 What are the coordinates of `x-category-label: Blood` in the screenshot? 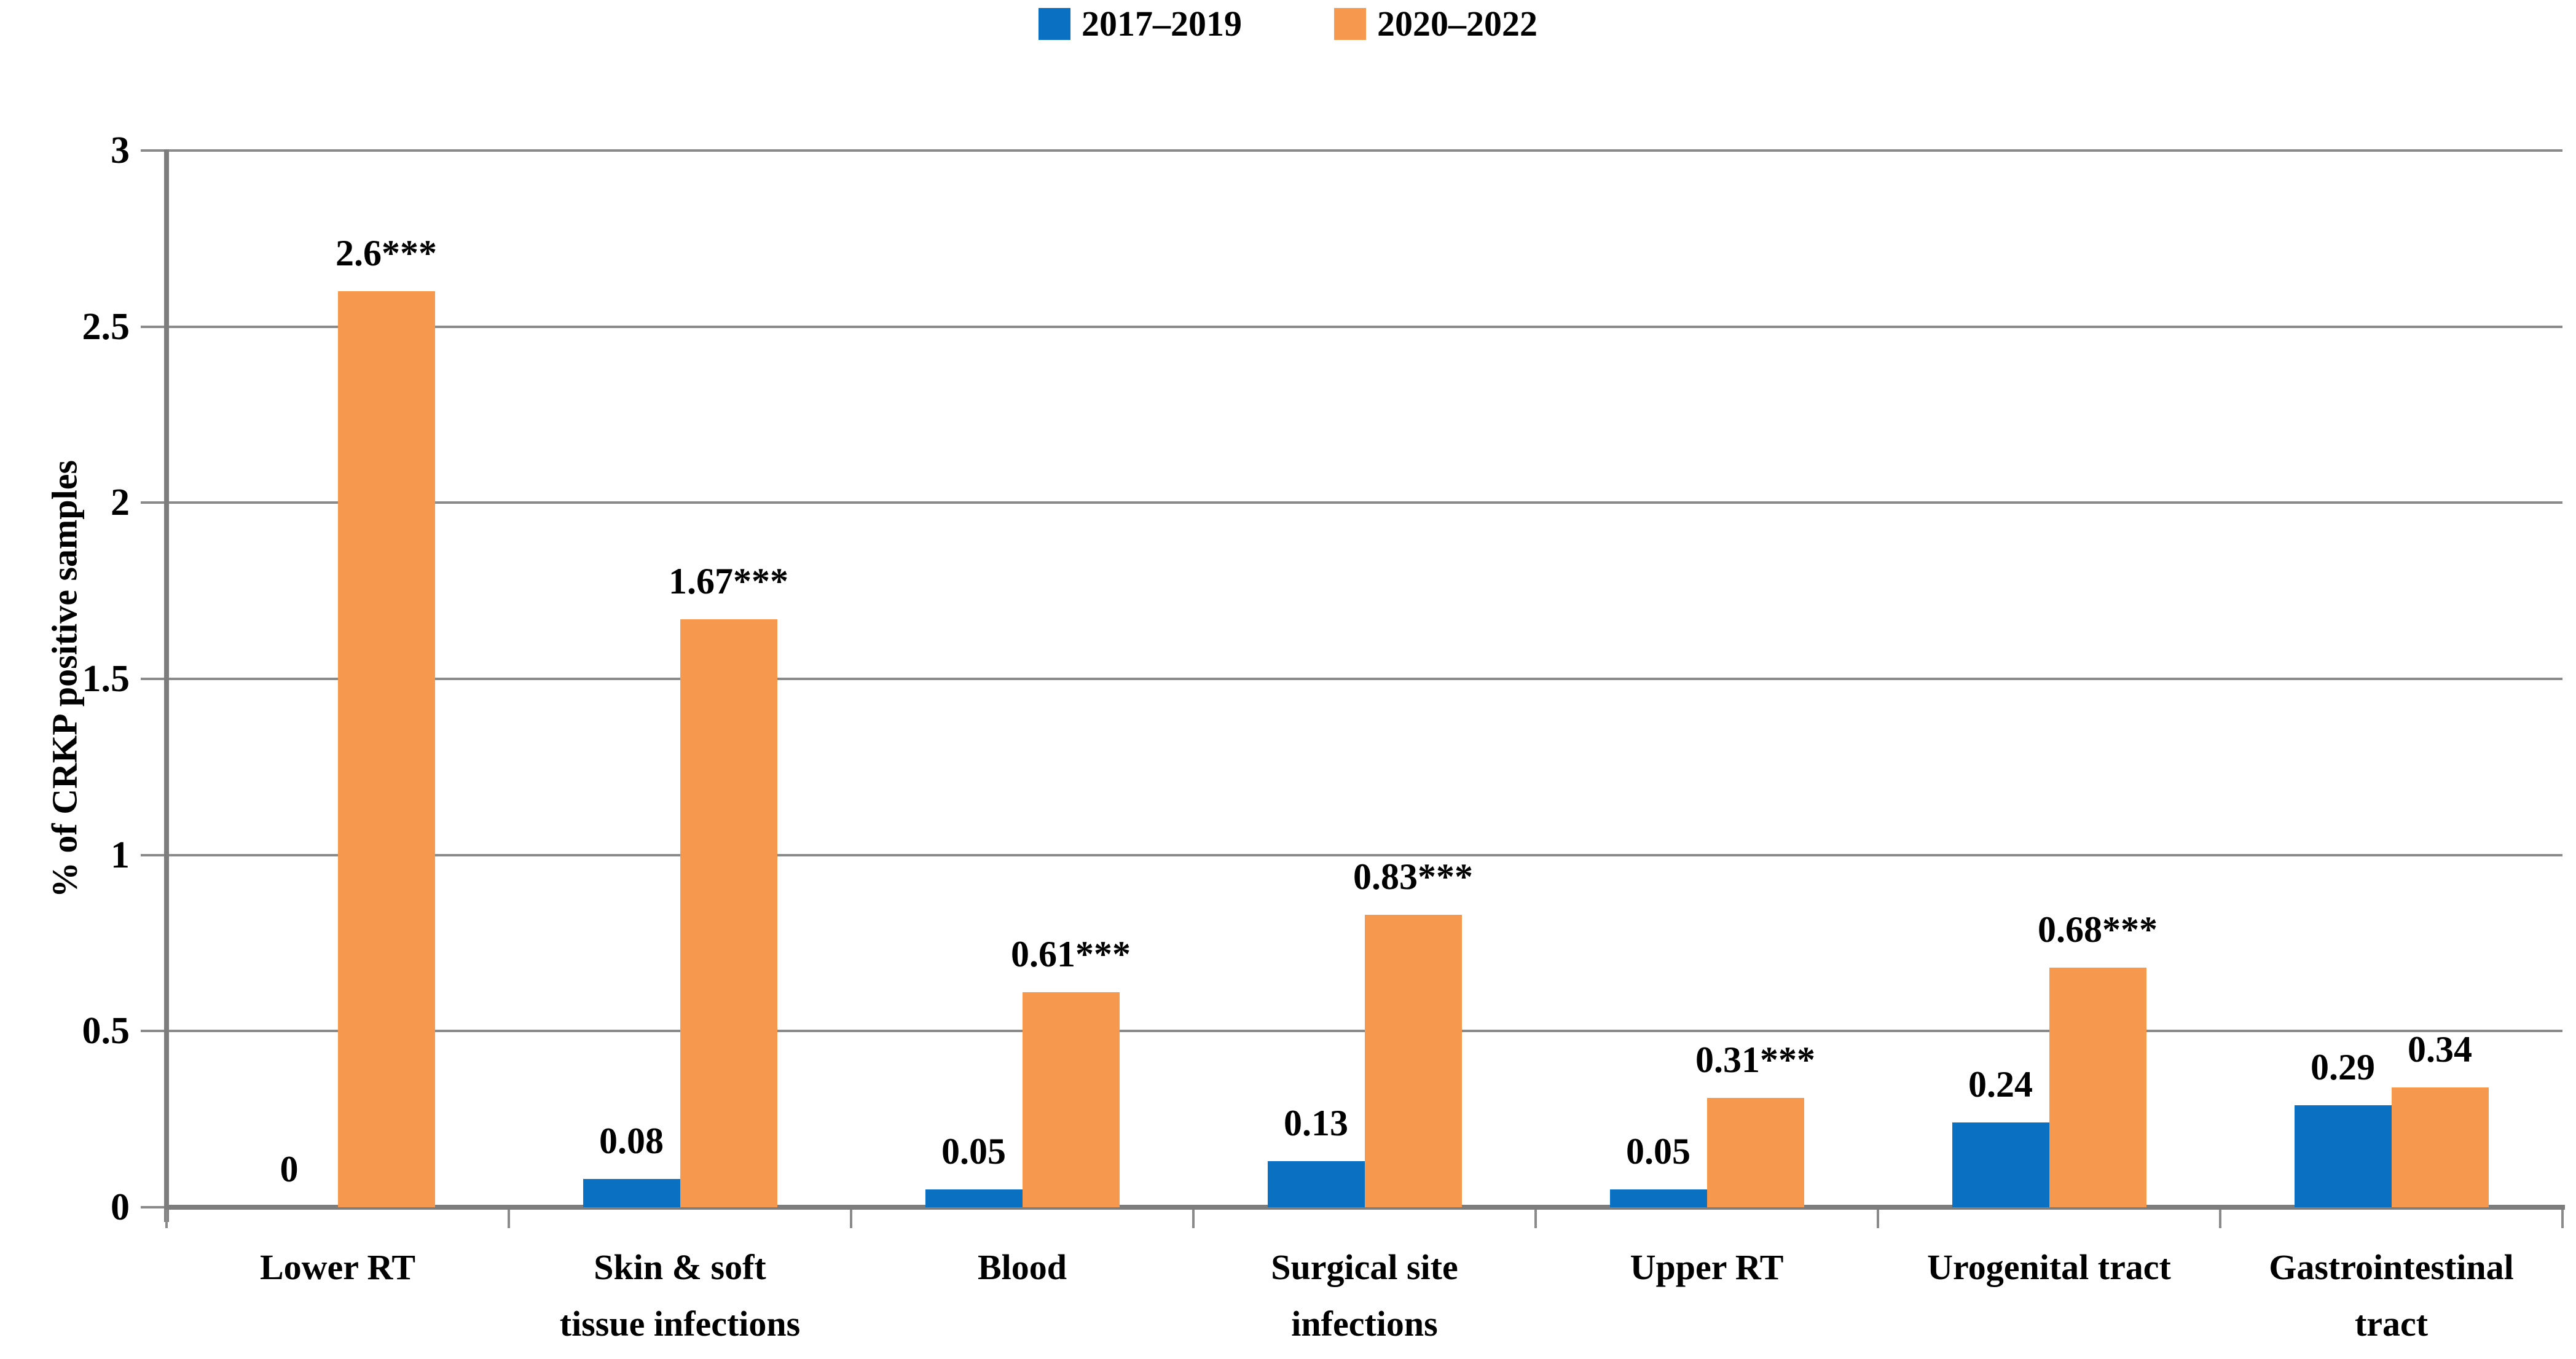 It's located at (1022, 1267).